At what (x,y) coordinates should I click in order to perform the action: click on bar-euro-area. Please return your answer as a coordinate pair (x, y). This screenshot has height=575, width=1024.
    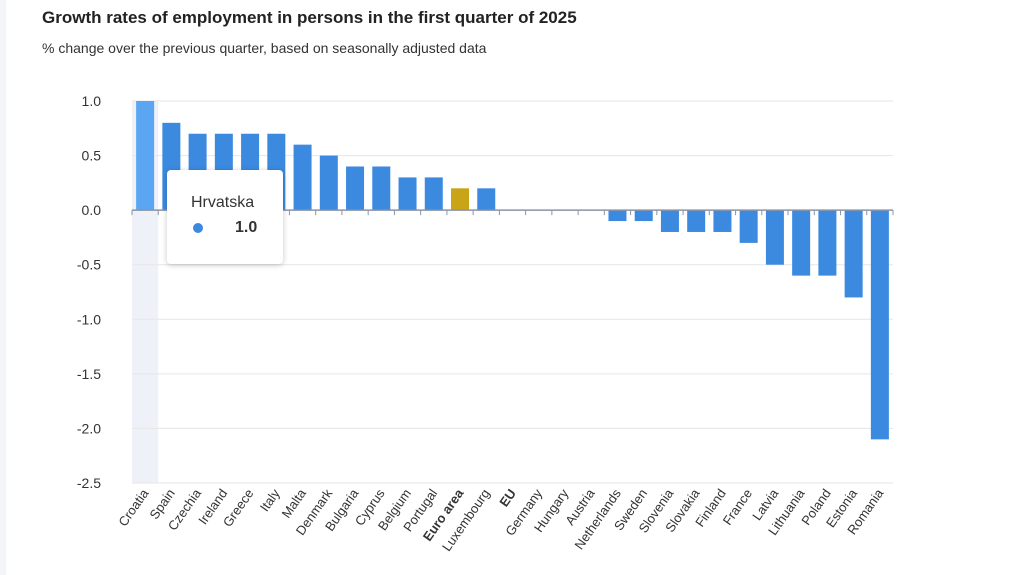
    Looking at the image, I should click on (460, 199).